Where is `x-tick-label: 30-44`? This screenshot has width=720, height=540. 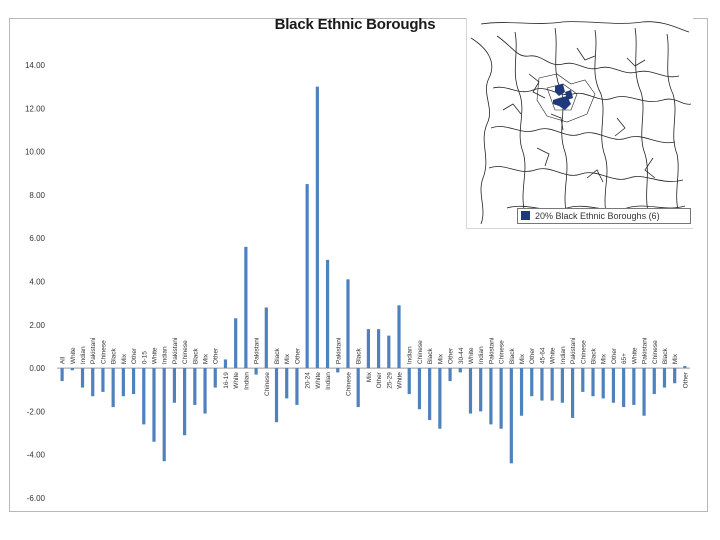
x-tick-label: 30-44 is located at coordinates (461, 355).